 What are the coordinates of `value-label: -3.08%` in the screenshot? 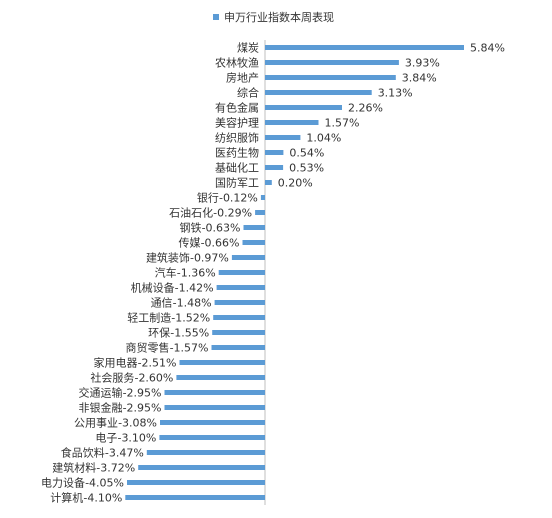 It's located at (137, 423).